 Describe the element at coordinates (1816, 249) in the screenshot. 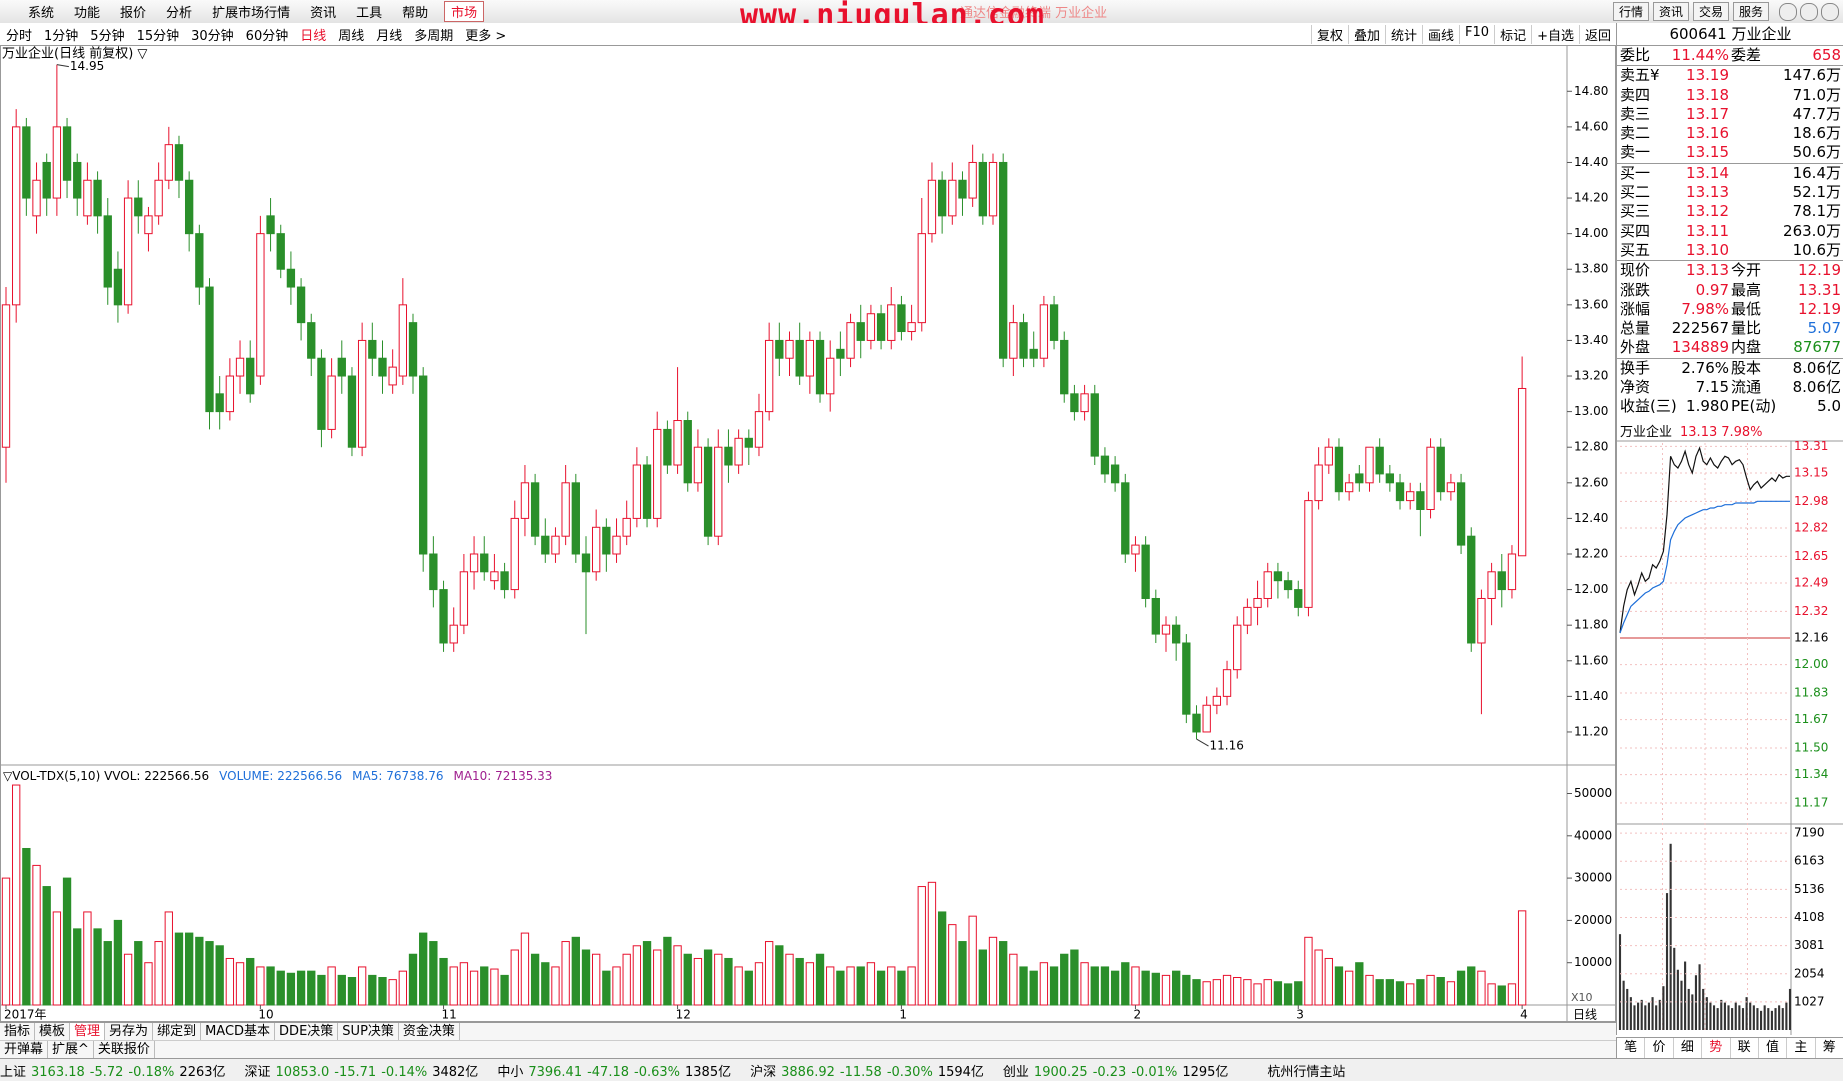

I see `quote-cell: 10.6万` at that location.